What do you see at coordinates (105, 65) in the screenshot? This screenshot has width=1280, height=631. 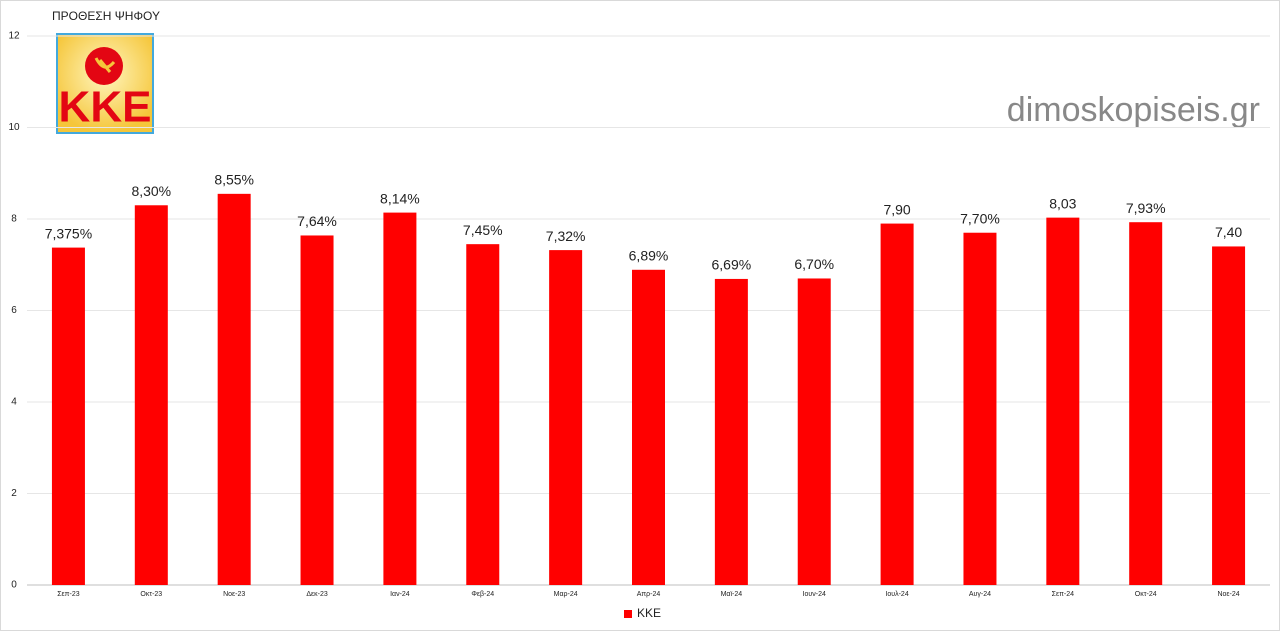 I see `logo-symbol` at bounding box center [105, 65].